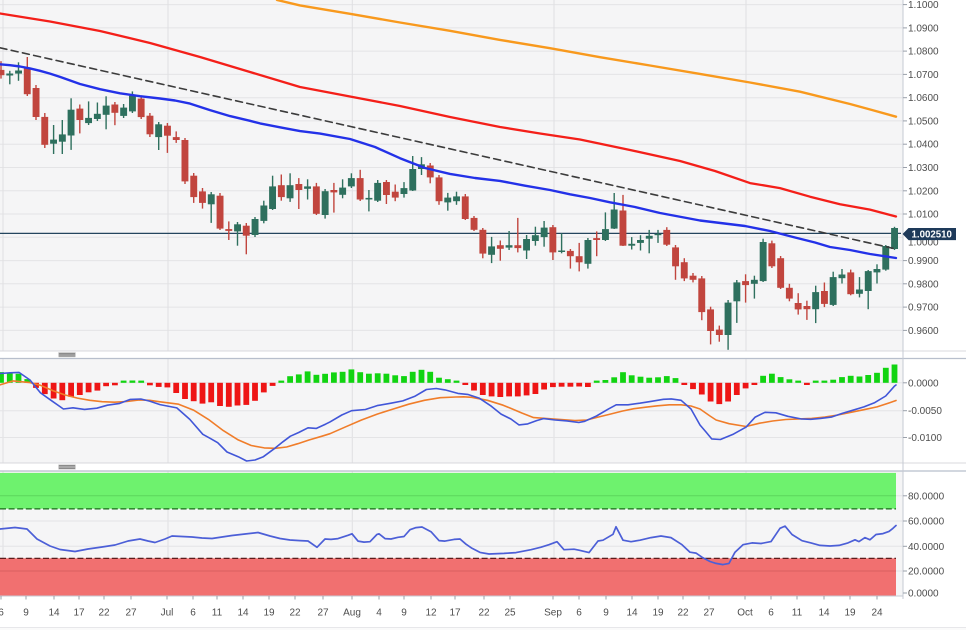 Image resolution: width=966 pixels, height=630 pixels. I want to click on svg-text: 1.0100, so click(923, 215).